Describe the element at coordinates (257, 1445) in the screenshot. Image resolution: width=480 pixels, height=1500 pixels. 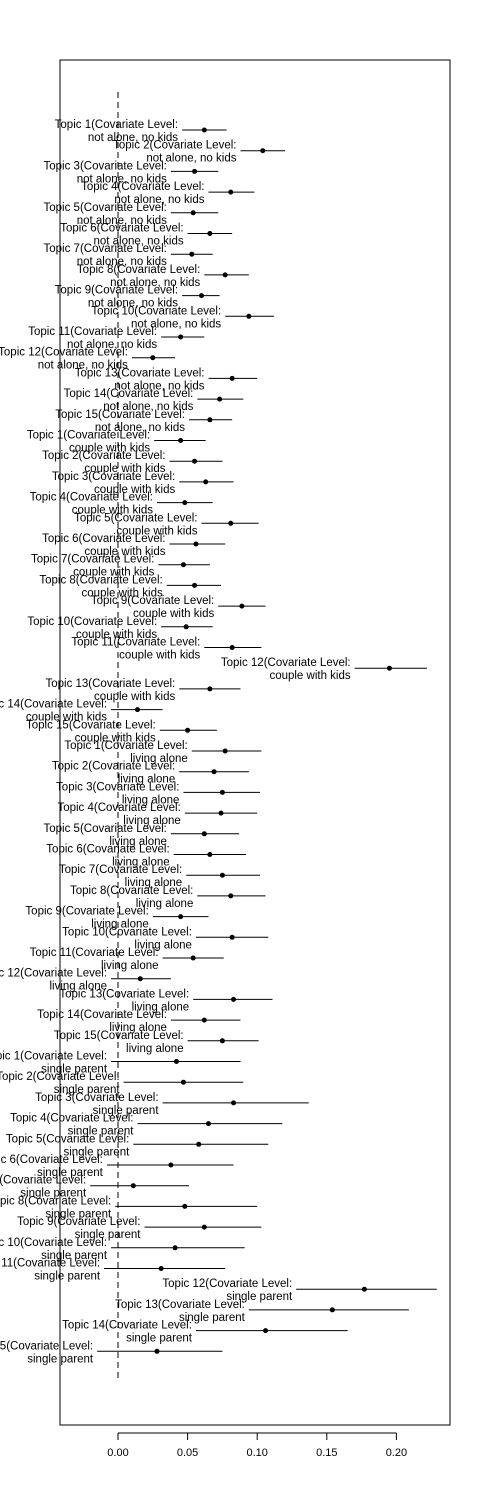
I see `x-axis: 0.00 0.05 0.10 0.15 0.20` at that location.